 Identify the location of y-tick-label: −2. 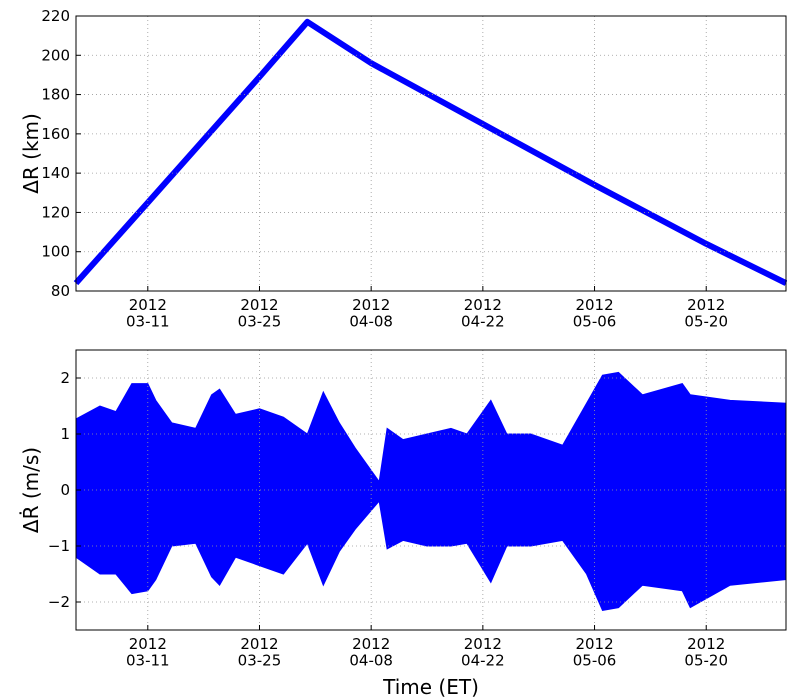
(59, 602).